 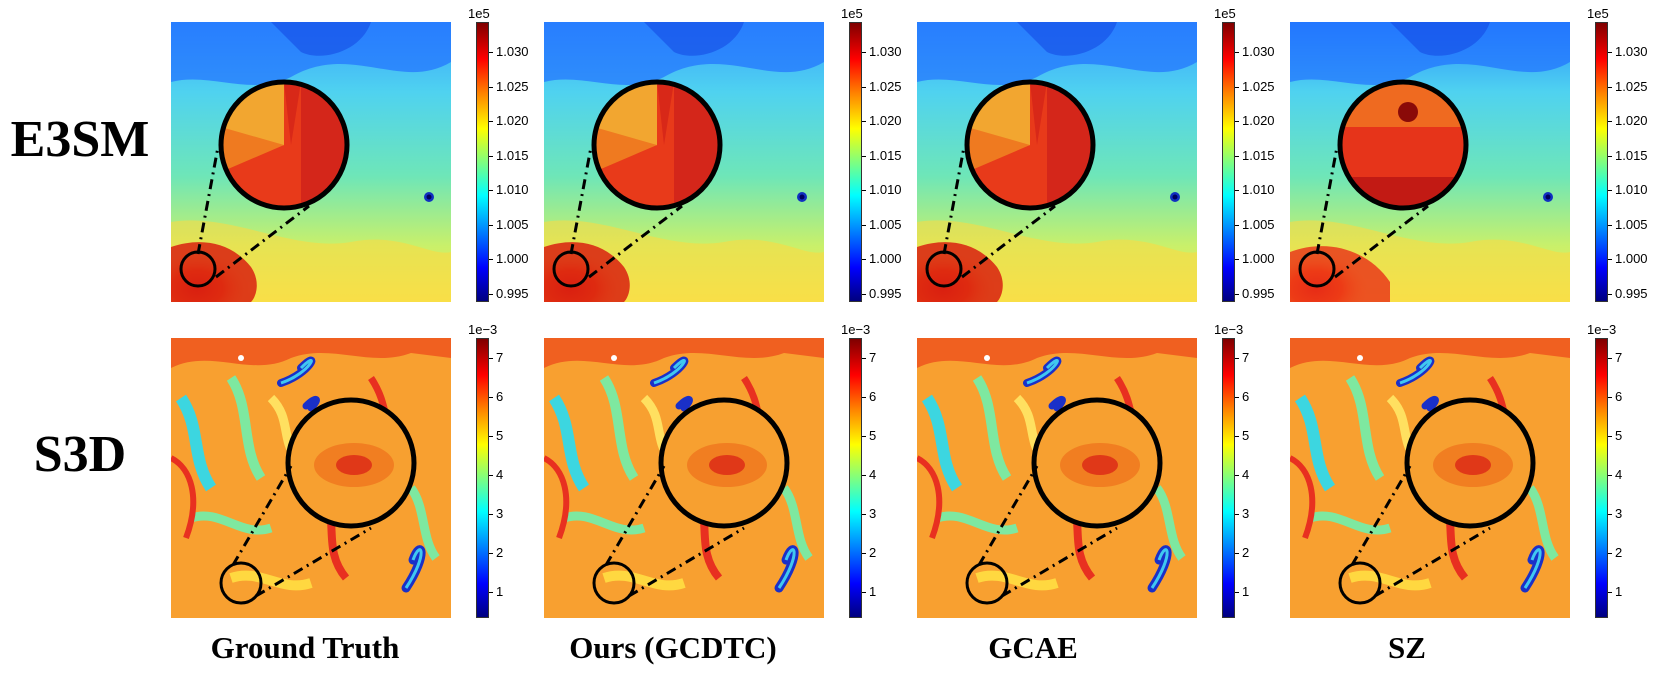 What do you see at coordinates (311, 478) in the screenshot?
I see `s3d-ground-truth-field-image` at bounding box center [311, 478].